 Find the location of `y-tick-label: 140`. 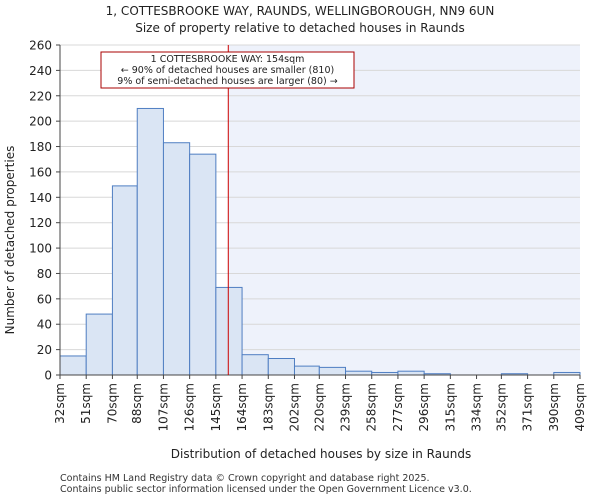

y-tick-label: 140 is located at coordinates (40, 198).